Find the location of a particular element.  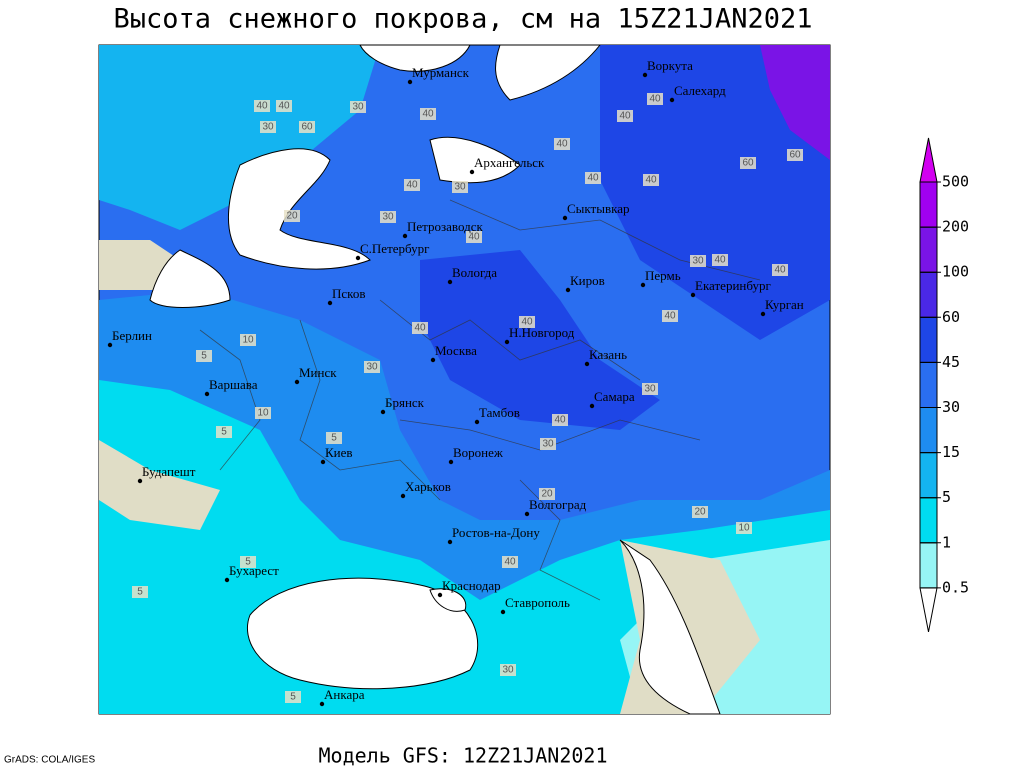

legend-label: 200 is located at coordinates (955, 227).